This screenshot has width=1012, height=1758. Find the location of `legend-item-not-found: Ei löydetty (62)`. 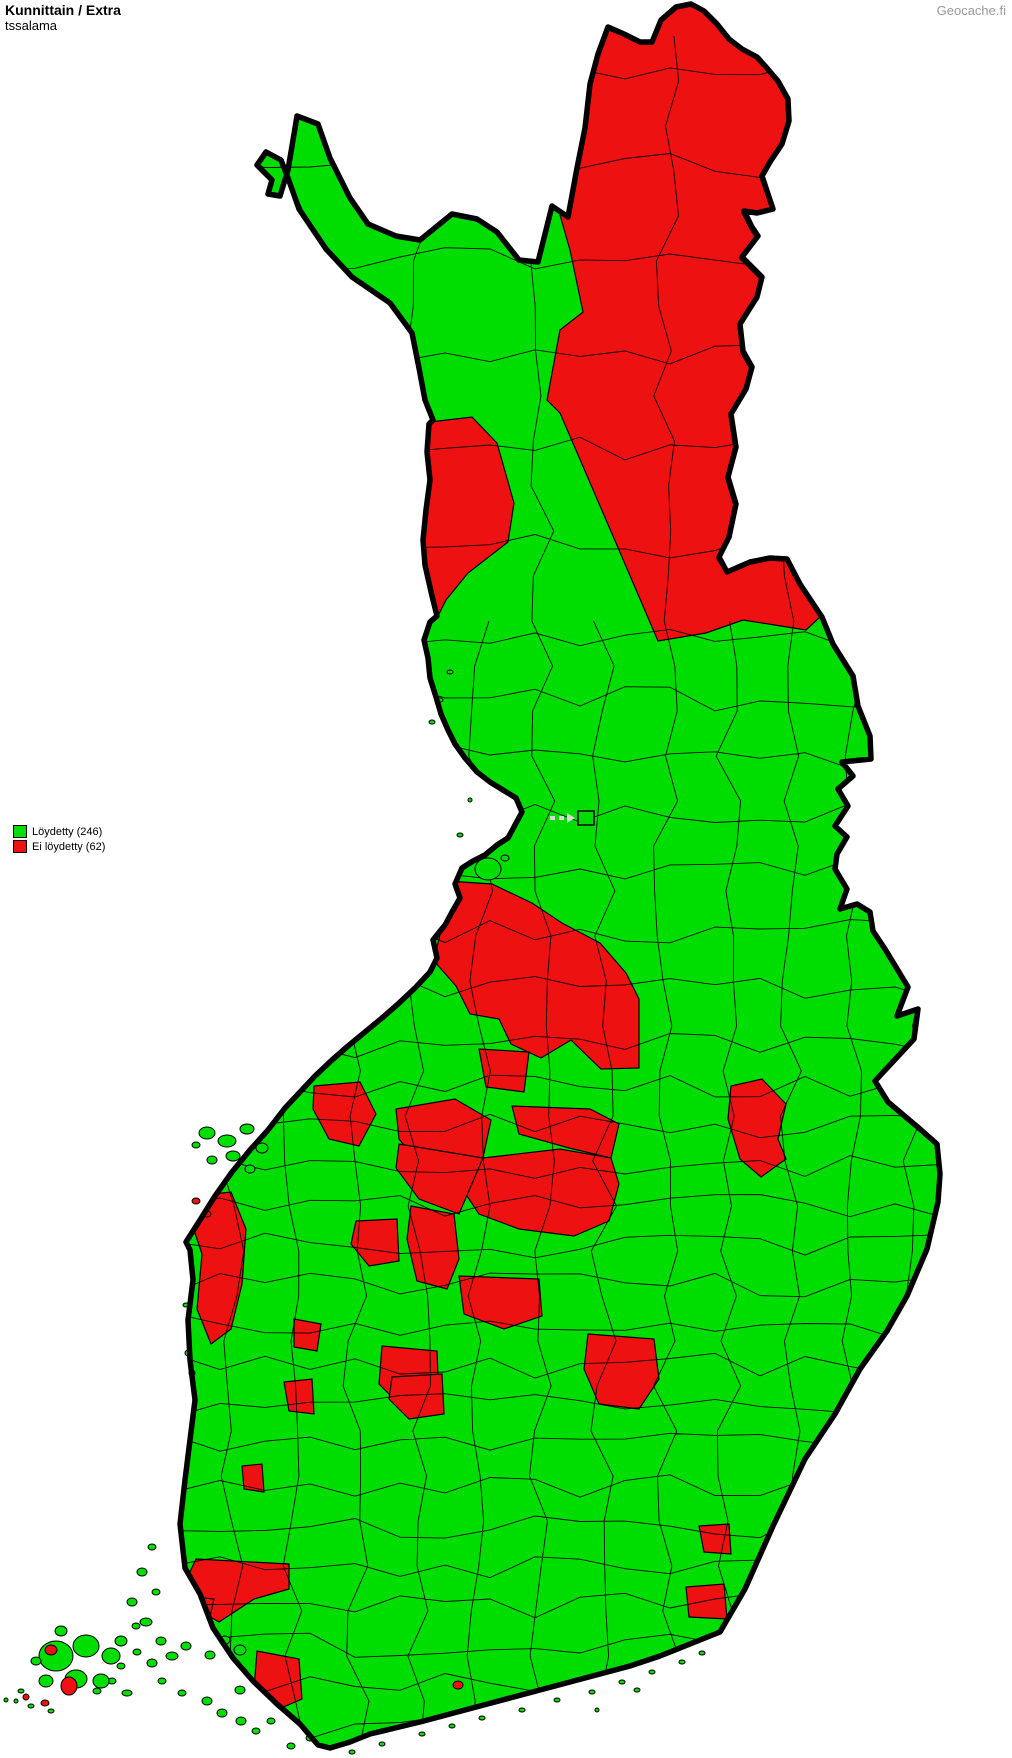

legend-item-not-found: Ei löydetty (62) is located at coordinates (59, 846).